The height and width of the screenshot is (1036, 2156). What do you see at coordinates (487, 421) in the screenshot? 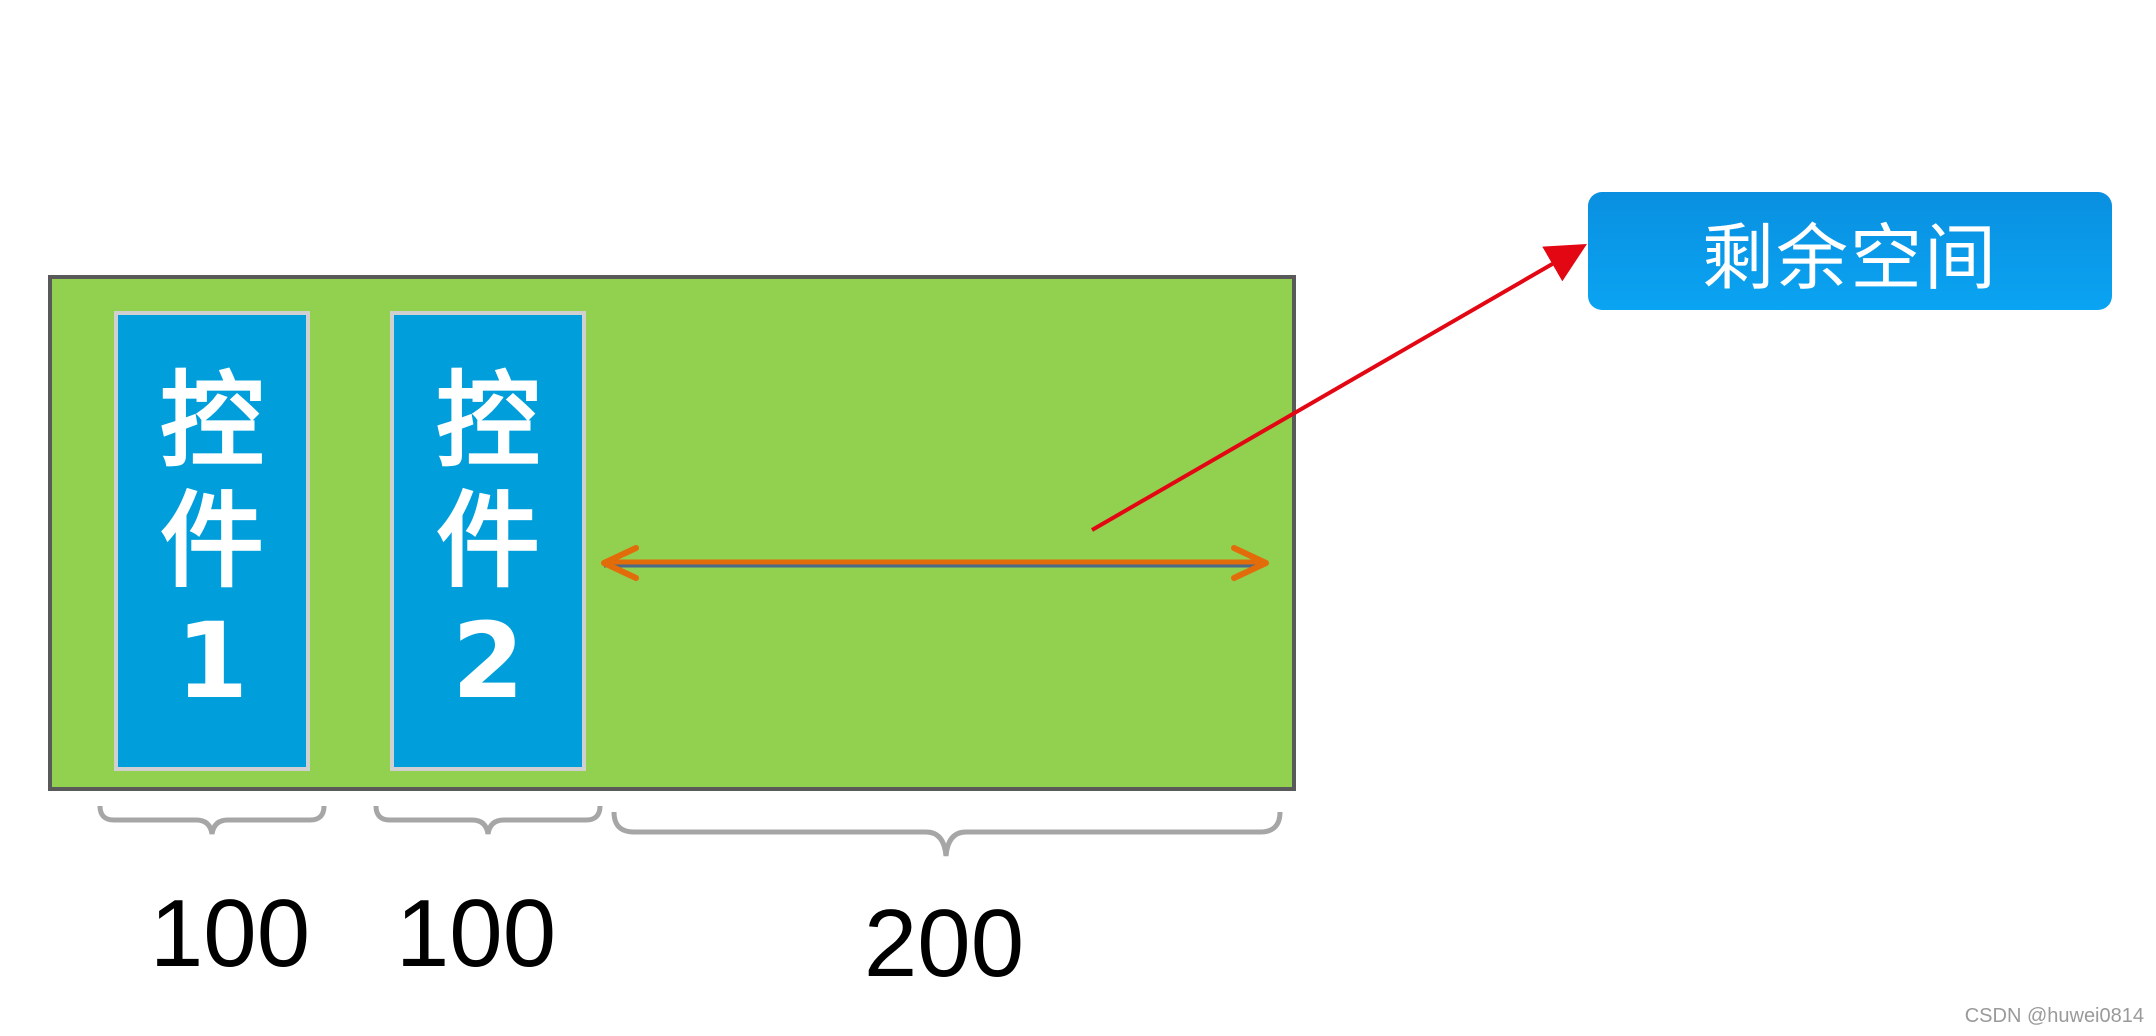
I see `control-2-char-1: 控` at bounding box center [487, 421].